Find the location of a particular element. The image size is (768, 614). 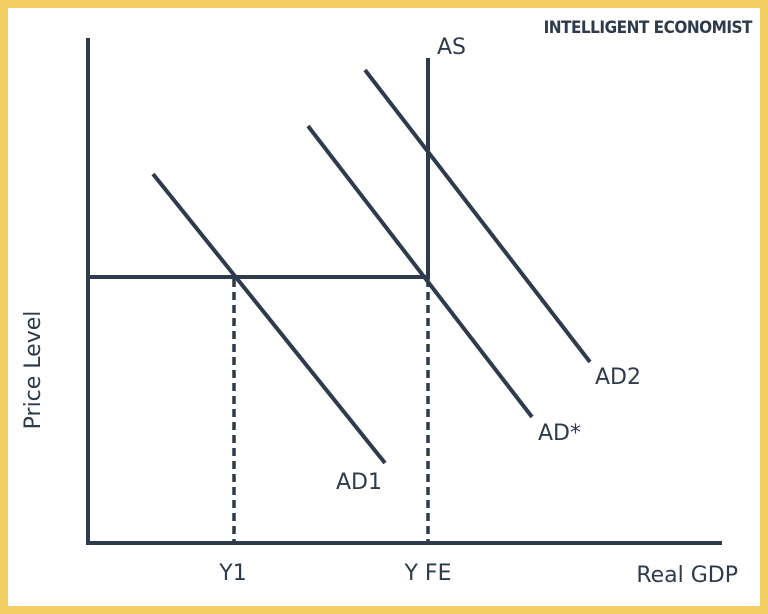

y1-label: Y1 is located at coordinates (232, 573).